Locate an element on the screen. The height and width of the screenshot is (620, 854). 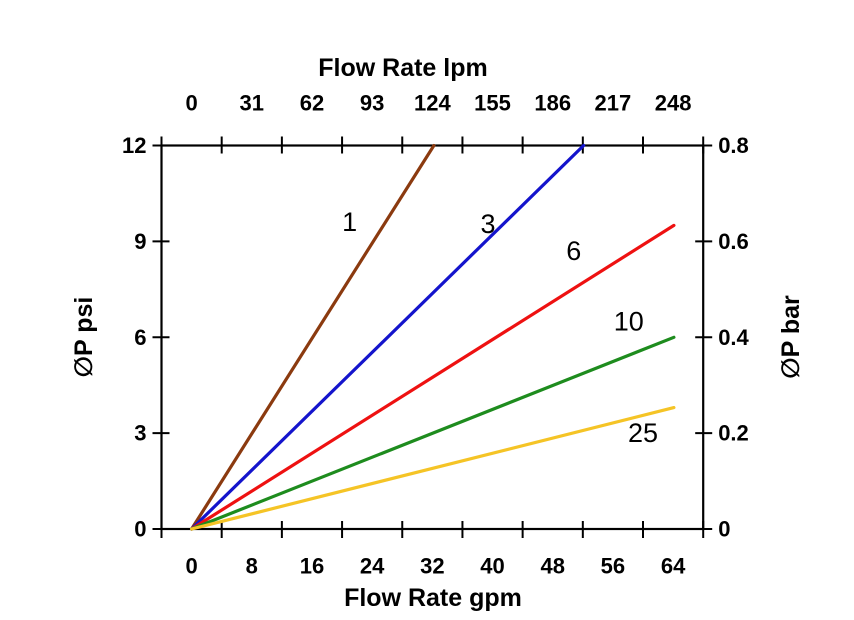
bottom-axis-tick-label: 32 is located at coordinates (432, 566).